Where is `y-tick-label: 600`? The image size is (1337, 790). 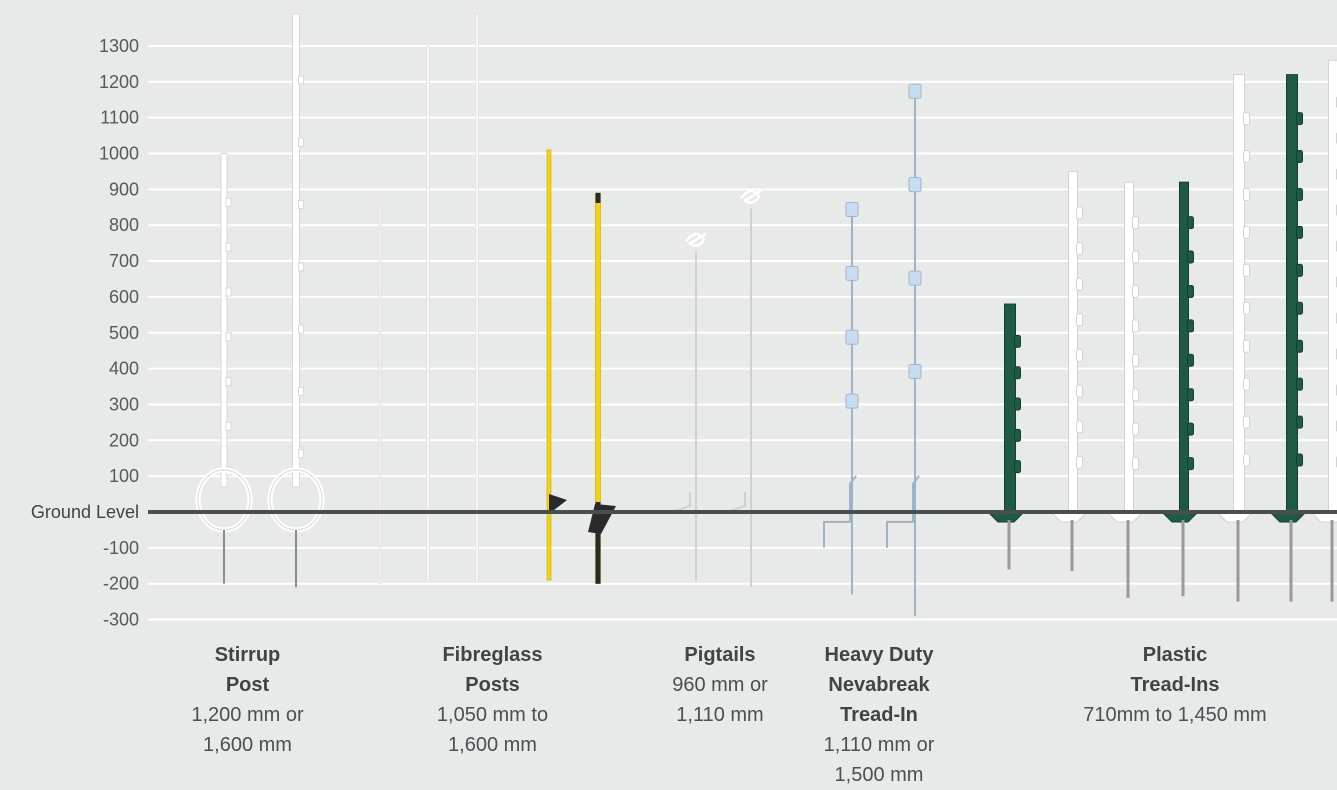 y-tick-label: 600 is located at coordinates (124, 297).